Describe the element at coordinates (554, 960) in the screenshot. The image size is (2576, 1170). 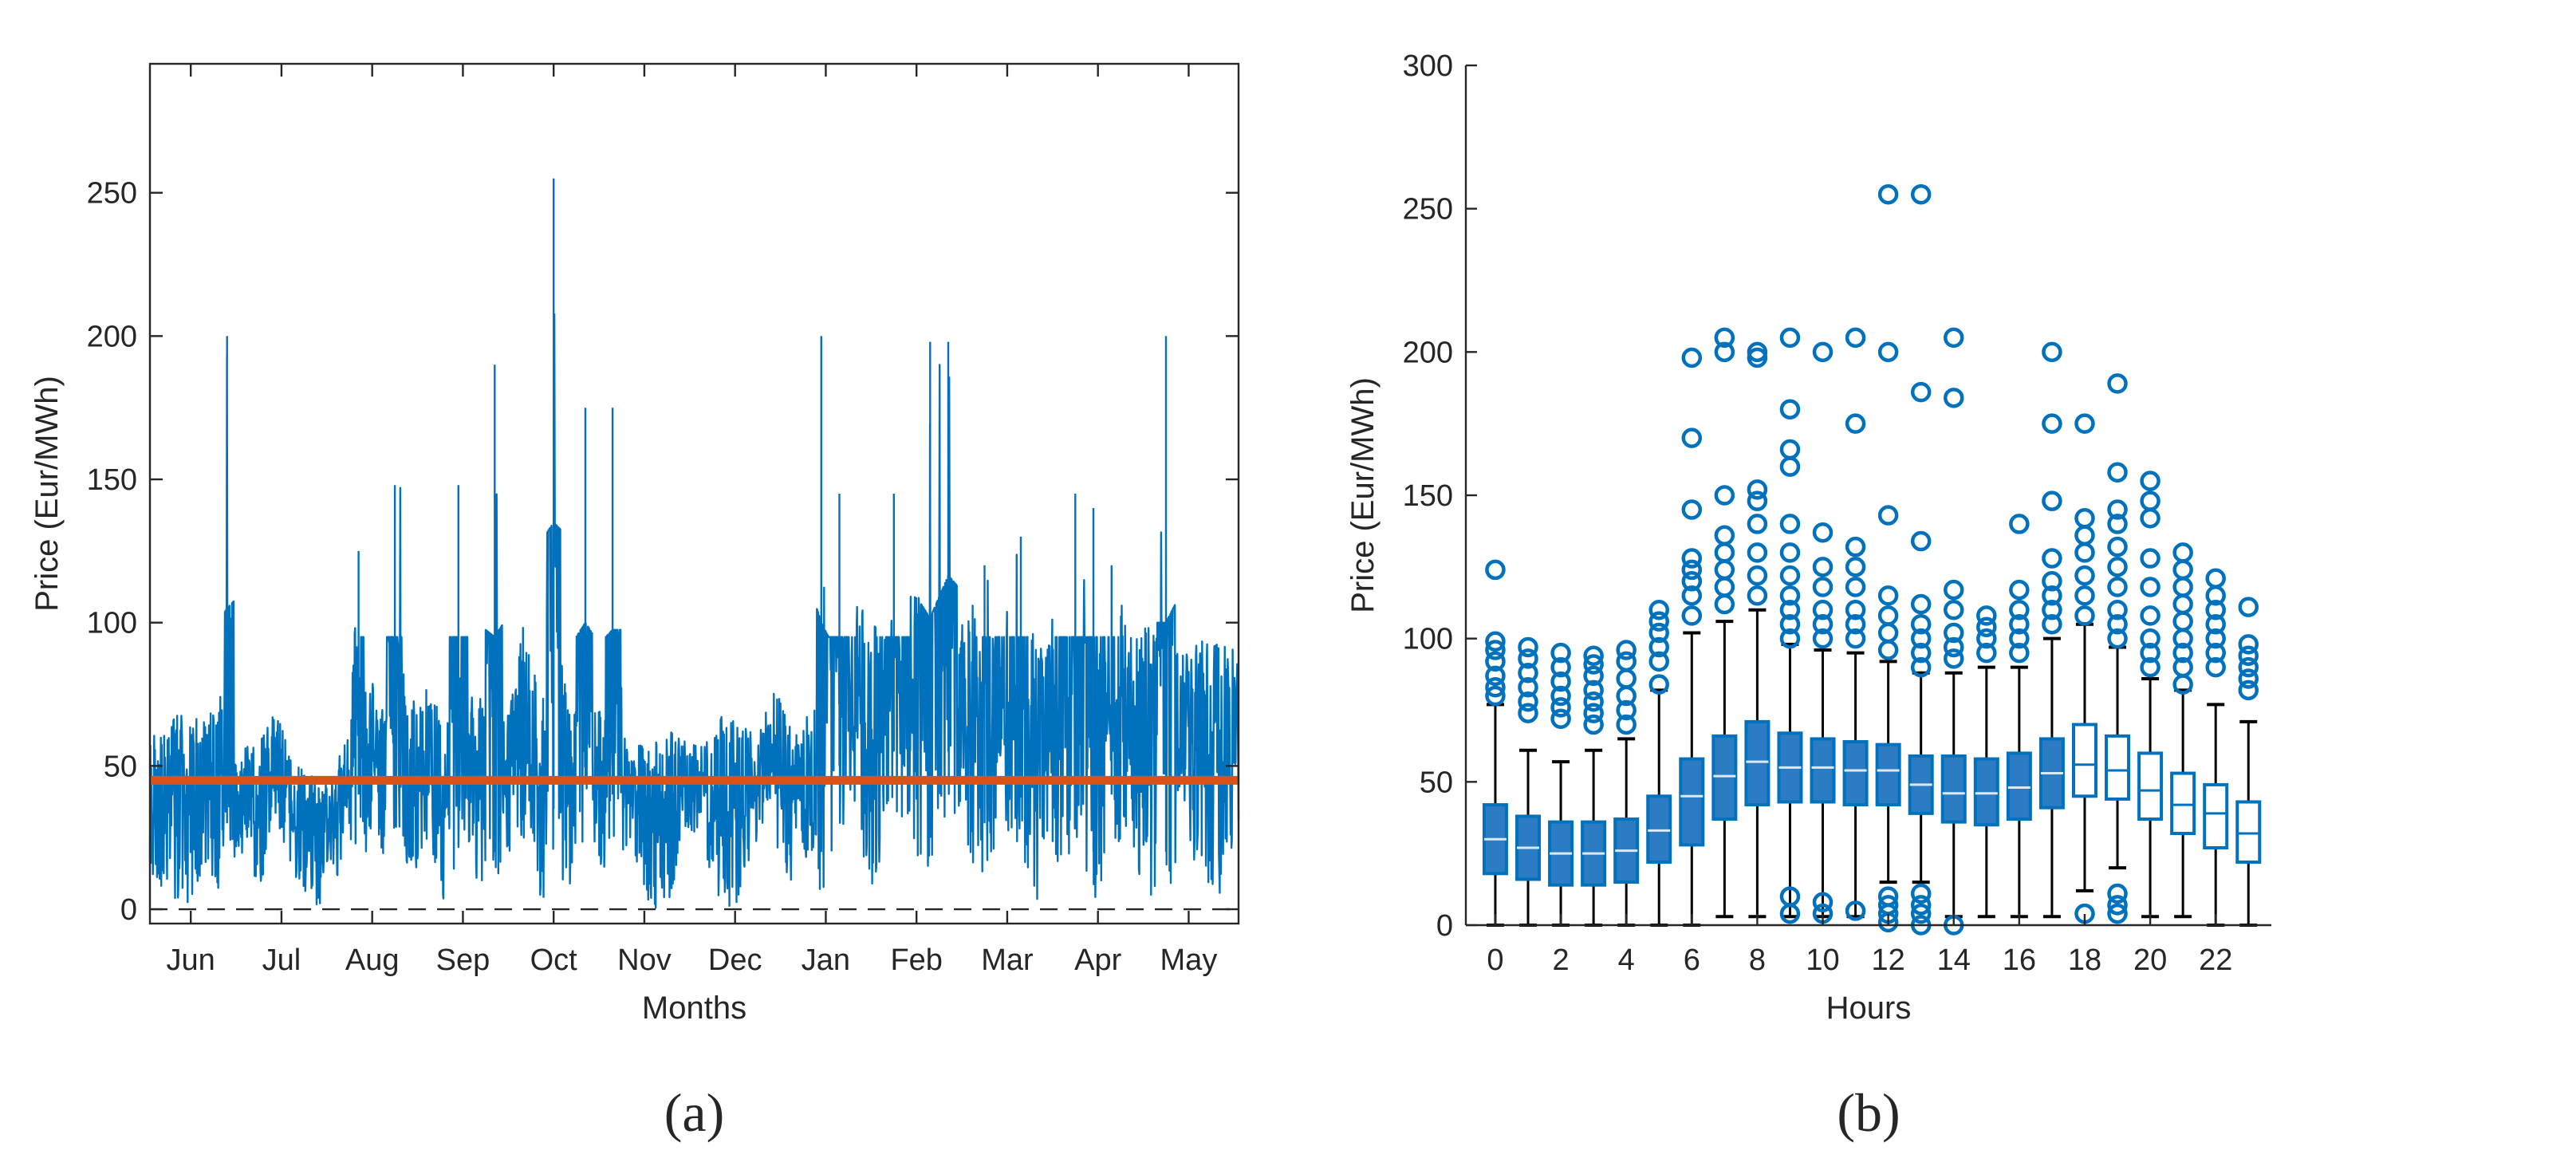
I see `chart-a-x-tick-label: Oct` at that location.